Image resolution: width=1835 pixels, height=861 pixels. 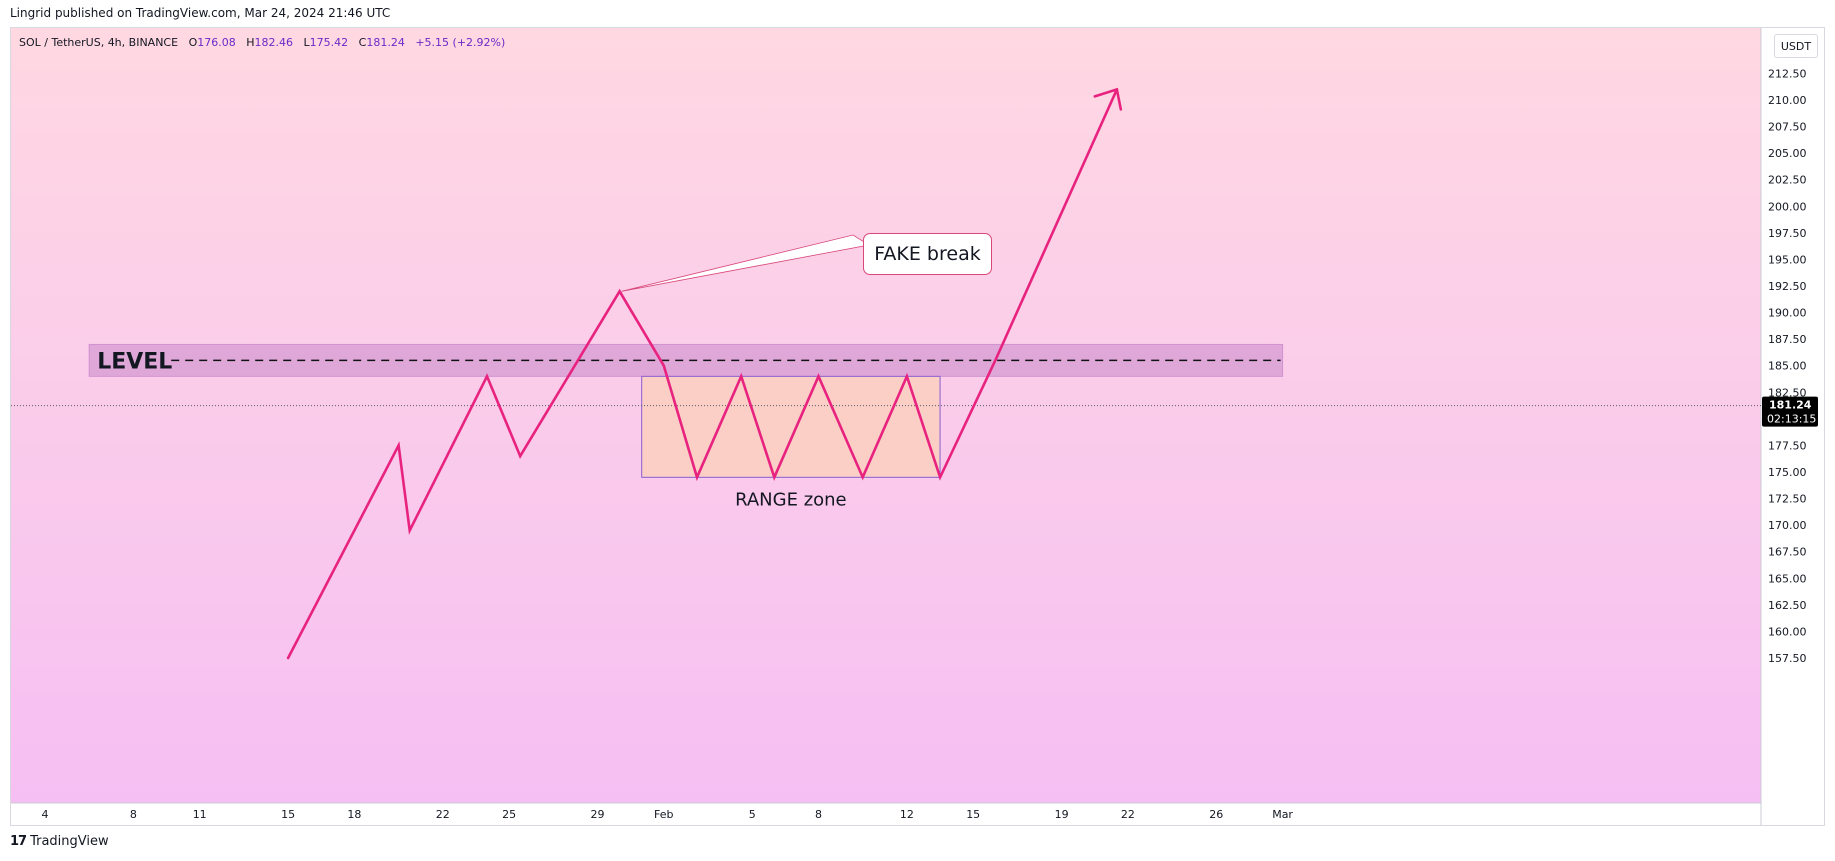 What do you see at coordinates (1216, 814) in the screenshot?
I see `x-tick-label: 26` at bounding box center [1216, 814].